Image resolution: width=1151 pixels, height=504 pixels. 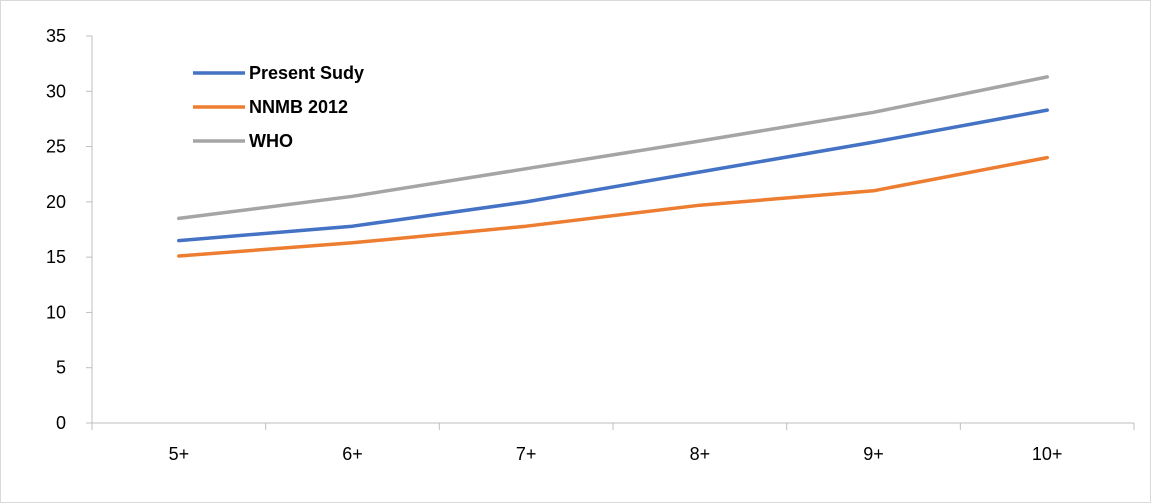 I want to click on x-tick-label: 9+, so click(x=873, y=454).